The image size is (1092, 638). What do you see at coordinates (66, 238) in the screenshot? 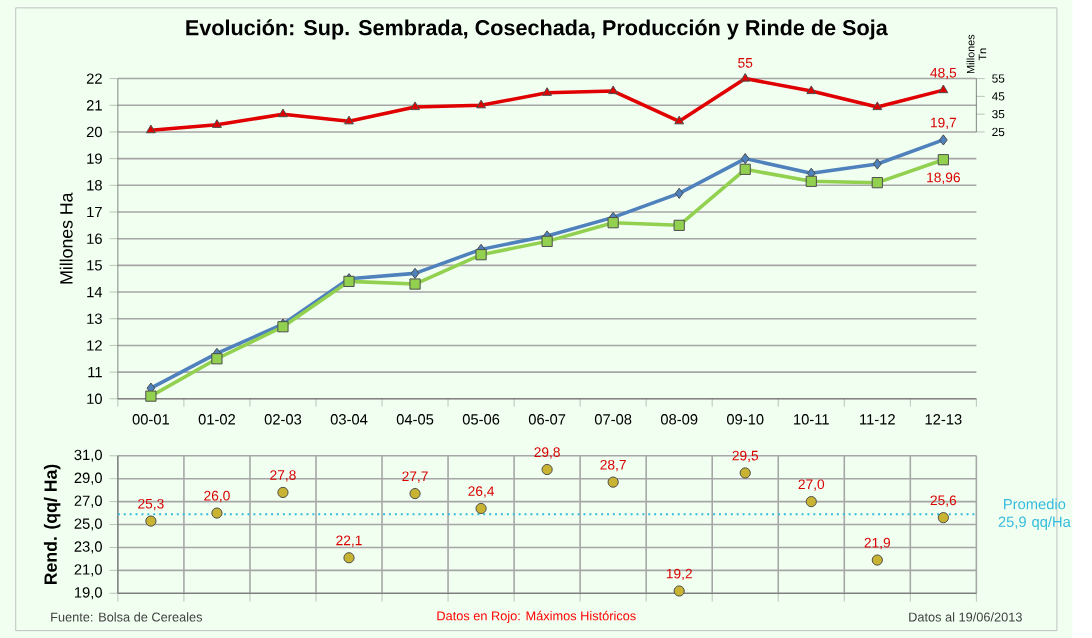
I see `y-axis-title: Millones Ha` at bounding box center [66, 238].